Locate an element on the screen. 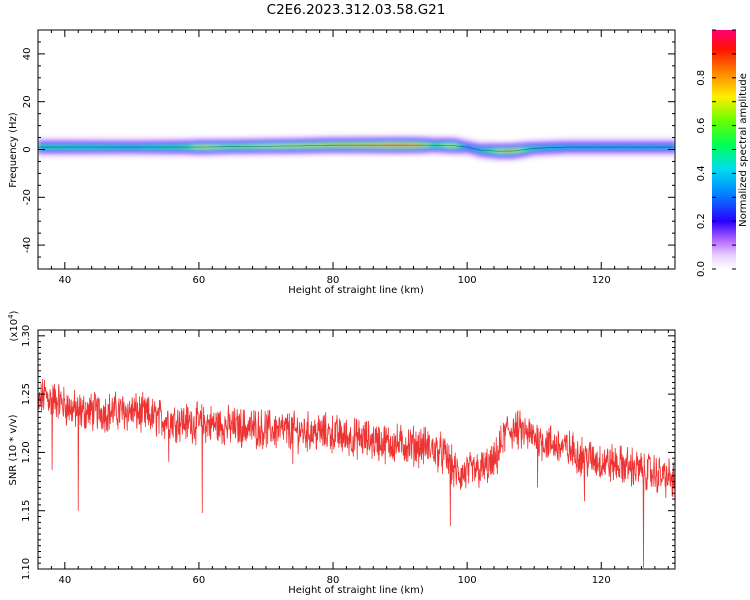 This screenshot has width=750, height=600. colorbar-ticks: 0.0 0.2 0.4 0.6 0.8 is located at coordinates (716, 153).